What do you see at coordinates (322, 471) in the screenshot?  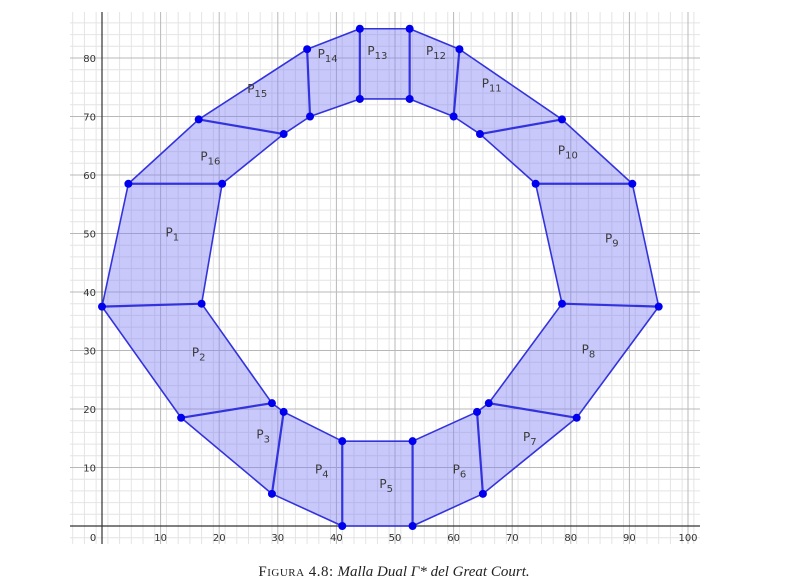 I see `face-label: P4` at bounding box center [322, 471].